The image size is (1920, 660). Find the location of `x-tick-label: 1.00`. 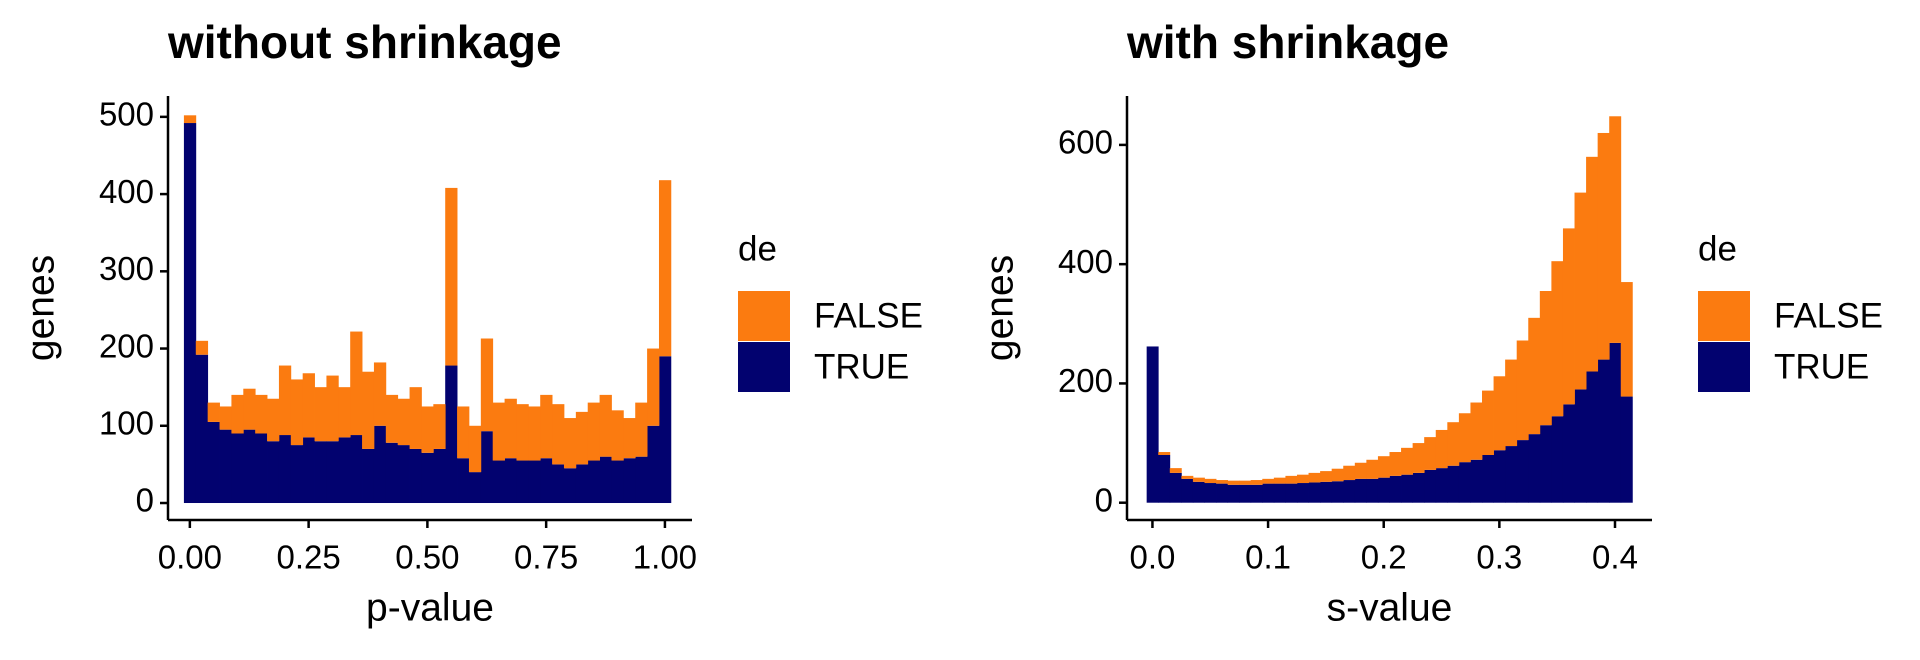

x-tick-label: 1.00 is located at coordinates (665, 557).